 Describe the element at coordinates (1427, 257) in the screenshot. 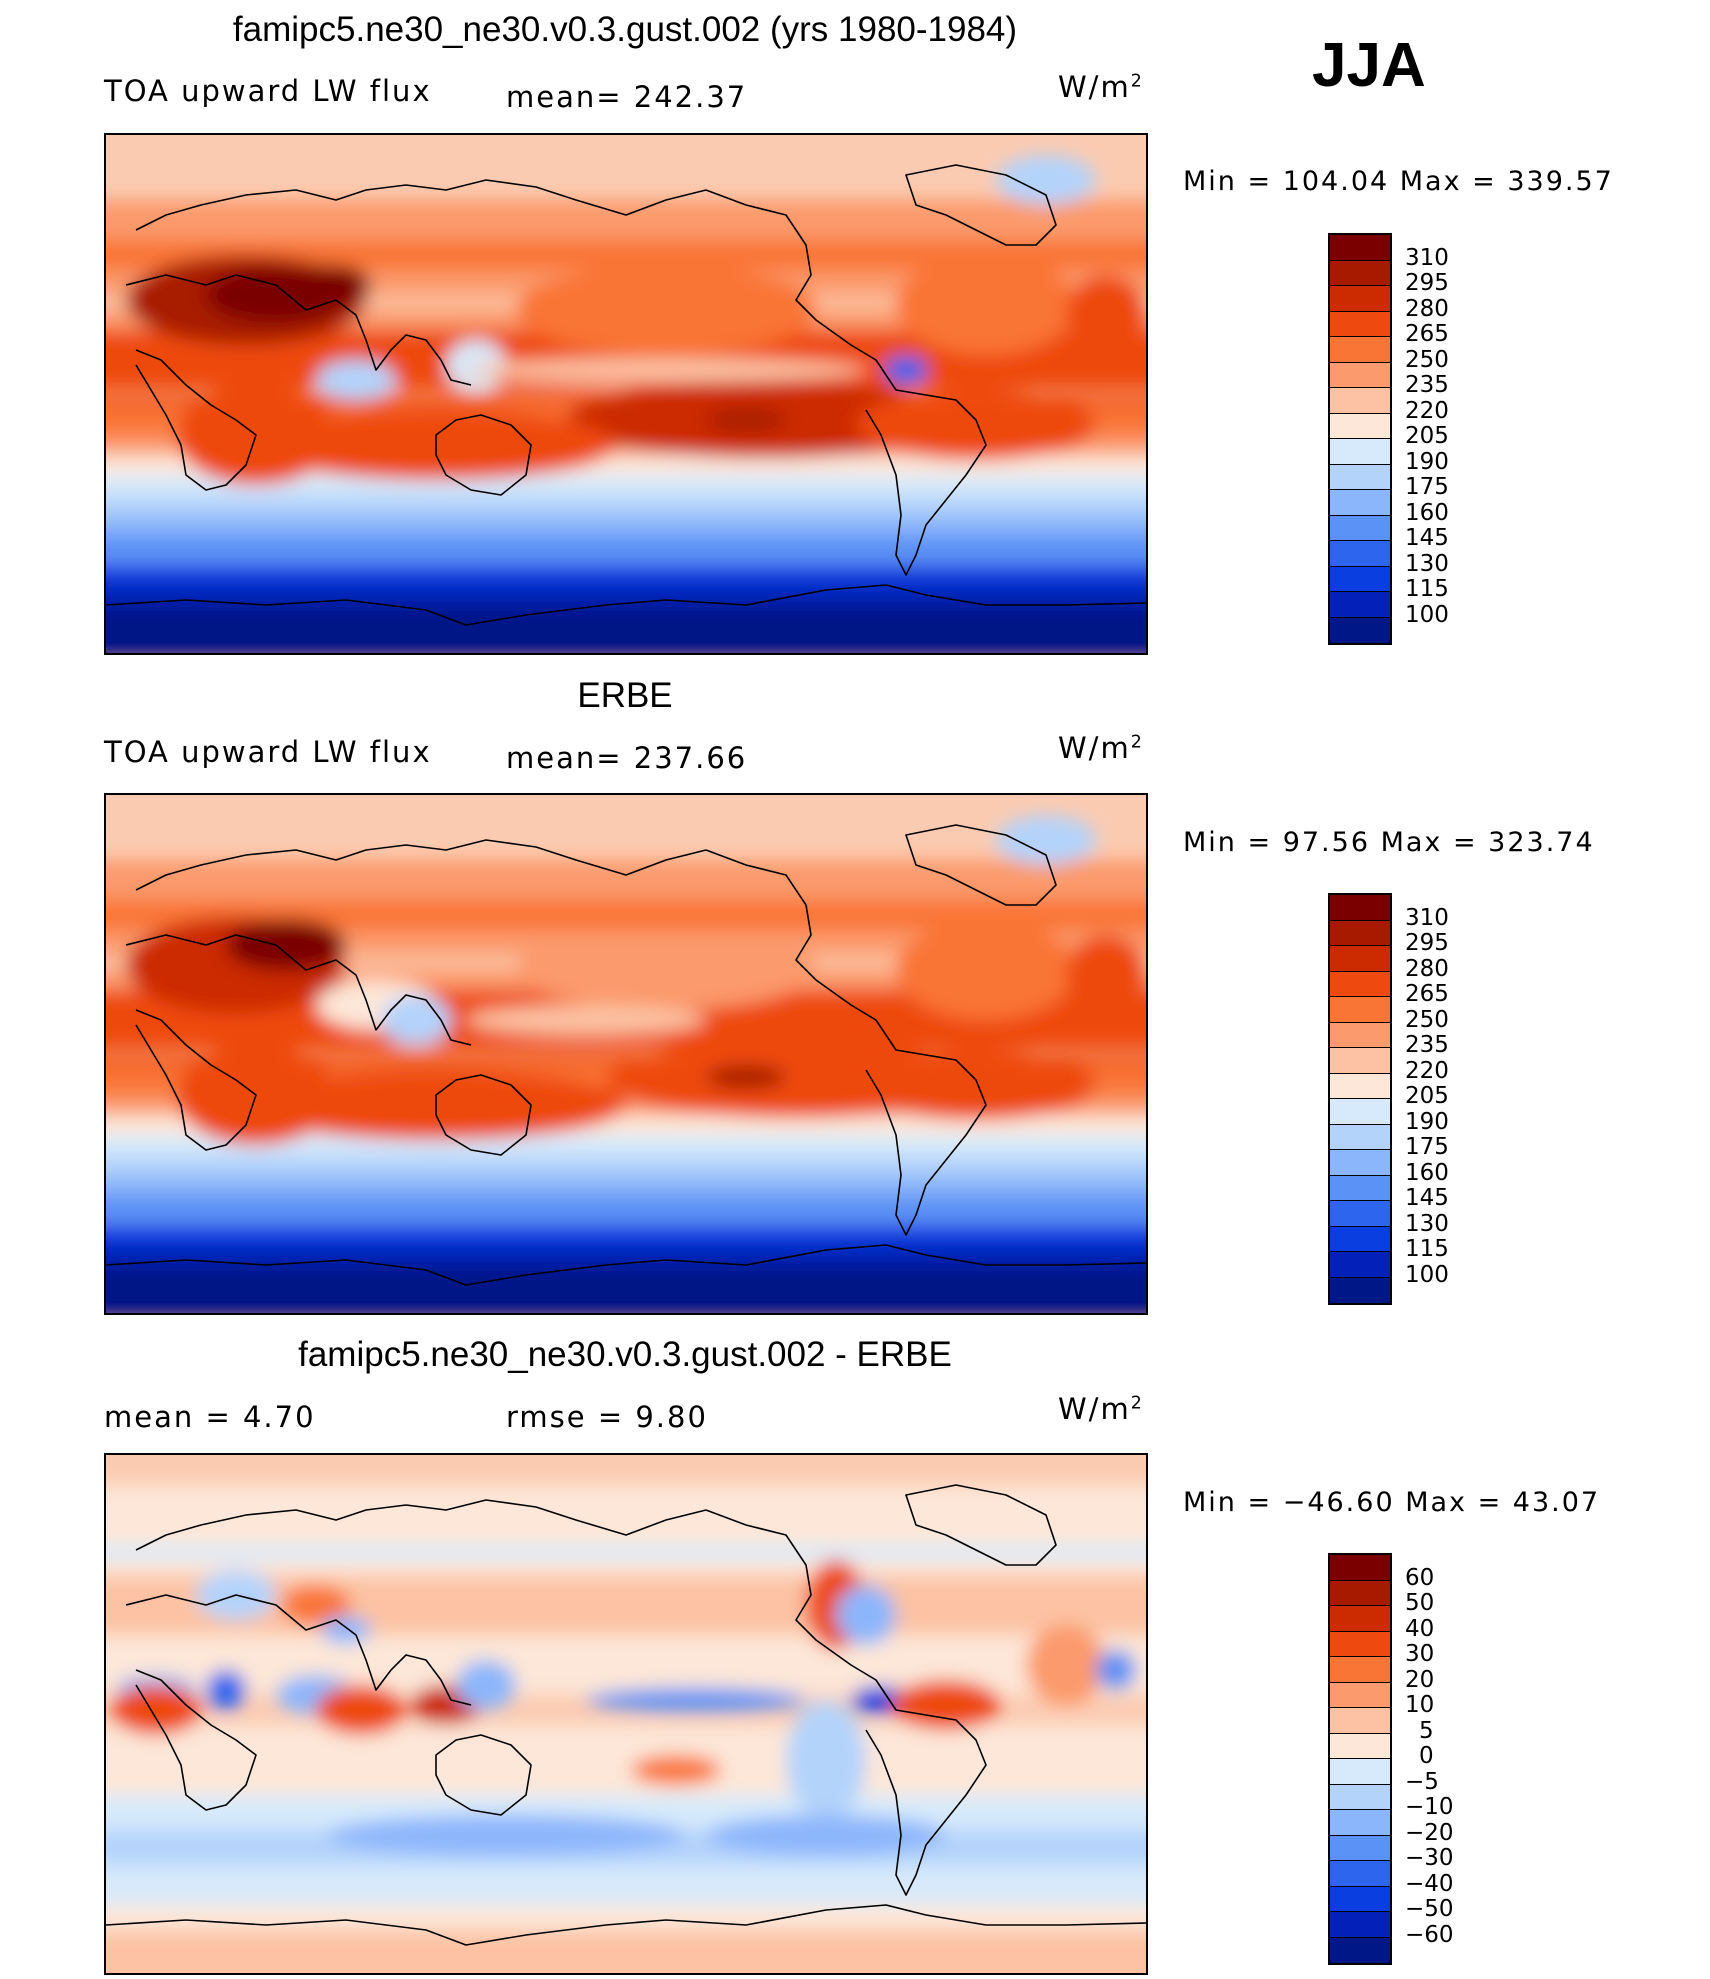

I see `colorbar-tick-label: 310` at that location.